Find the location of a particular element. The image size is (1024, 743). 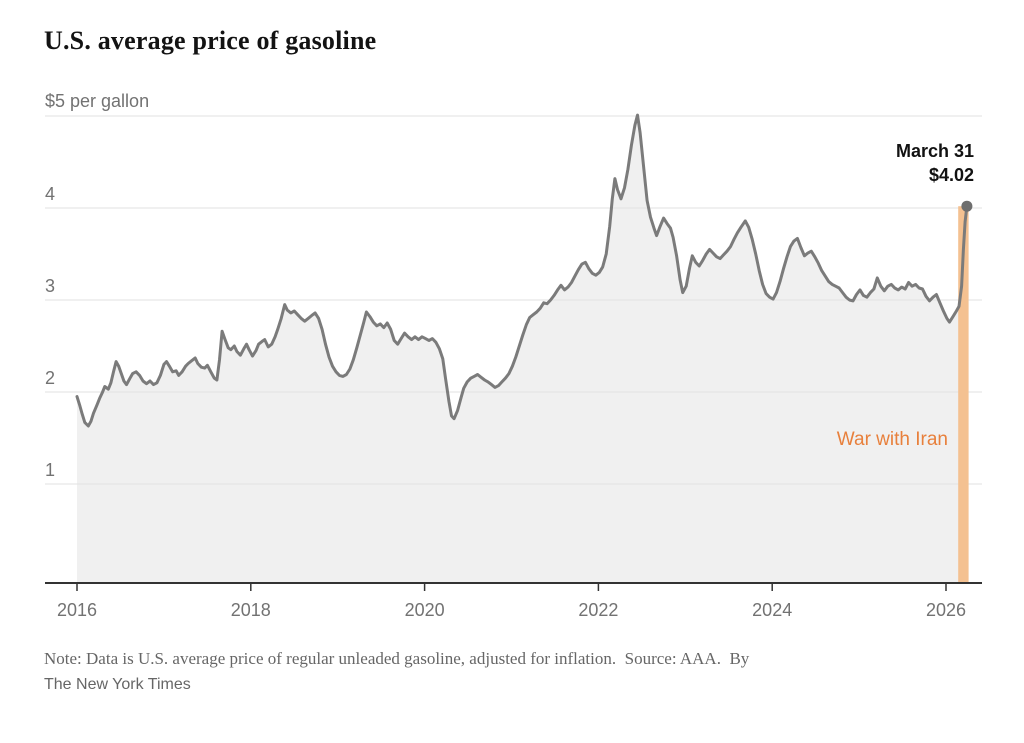

end-dot is located at coordinates (967, 206).